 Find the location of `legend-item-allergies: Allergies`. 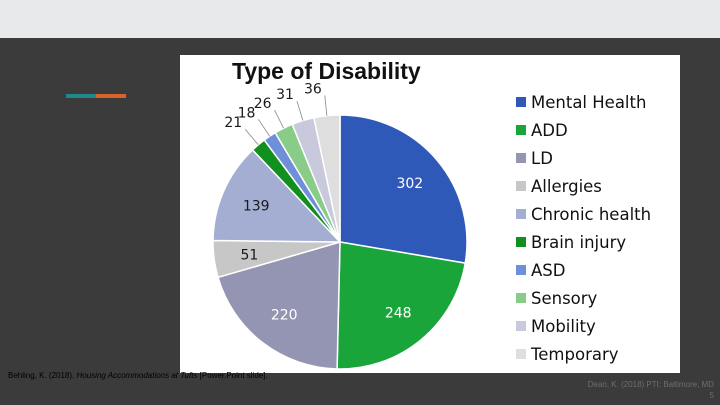

legend-item-allergies: Allergies is located at coordinates (583, 186).